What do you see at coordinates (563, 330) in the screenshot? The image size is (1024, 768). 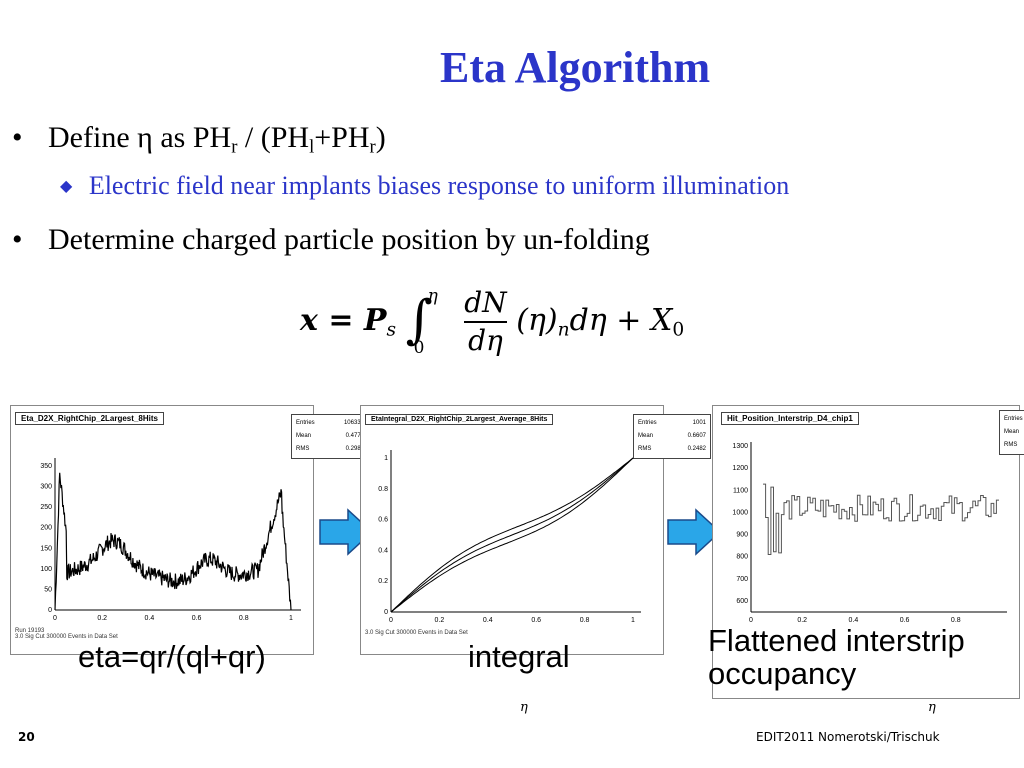 I see `eq-rest-sub: n` at bounding box center [563, 330].